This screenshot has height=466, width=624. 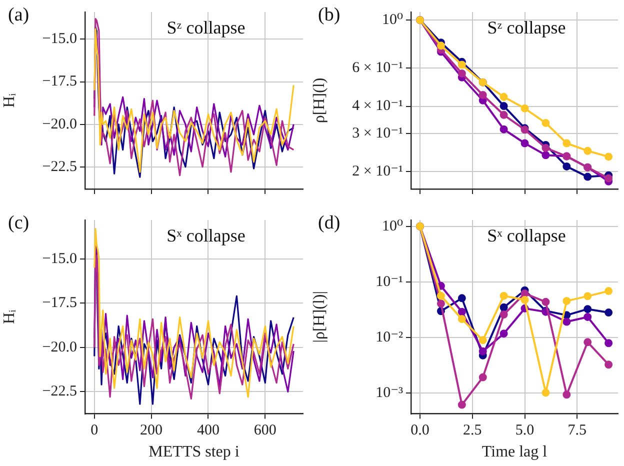 What do you see at coordinates (319, 317) in the screenshot?
I see `y-axis-title: |ρ[H](l)|` at bounding box center [319, 317].